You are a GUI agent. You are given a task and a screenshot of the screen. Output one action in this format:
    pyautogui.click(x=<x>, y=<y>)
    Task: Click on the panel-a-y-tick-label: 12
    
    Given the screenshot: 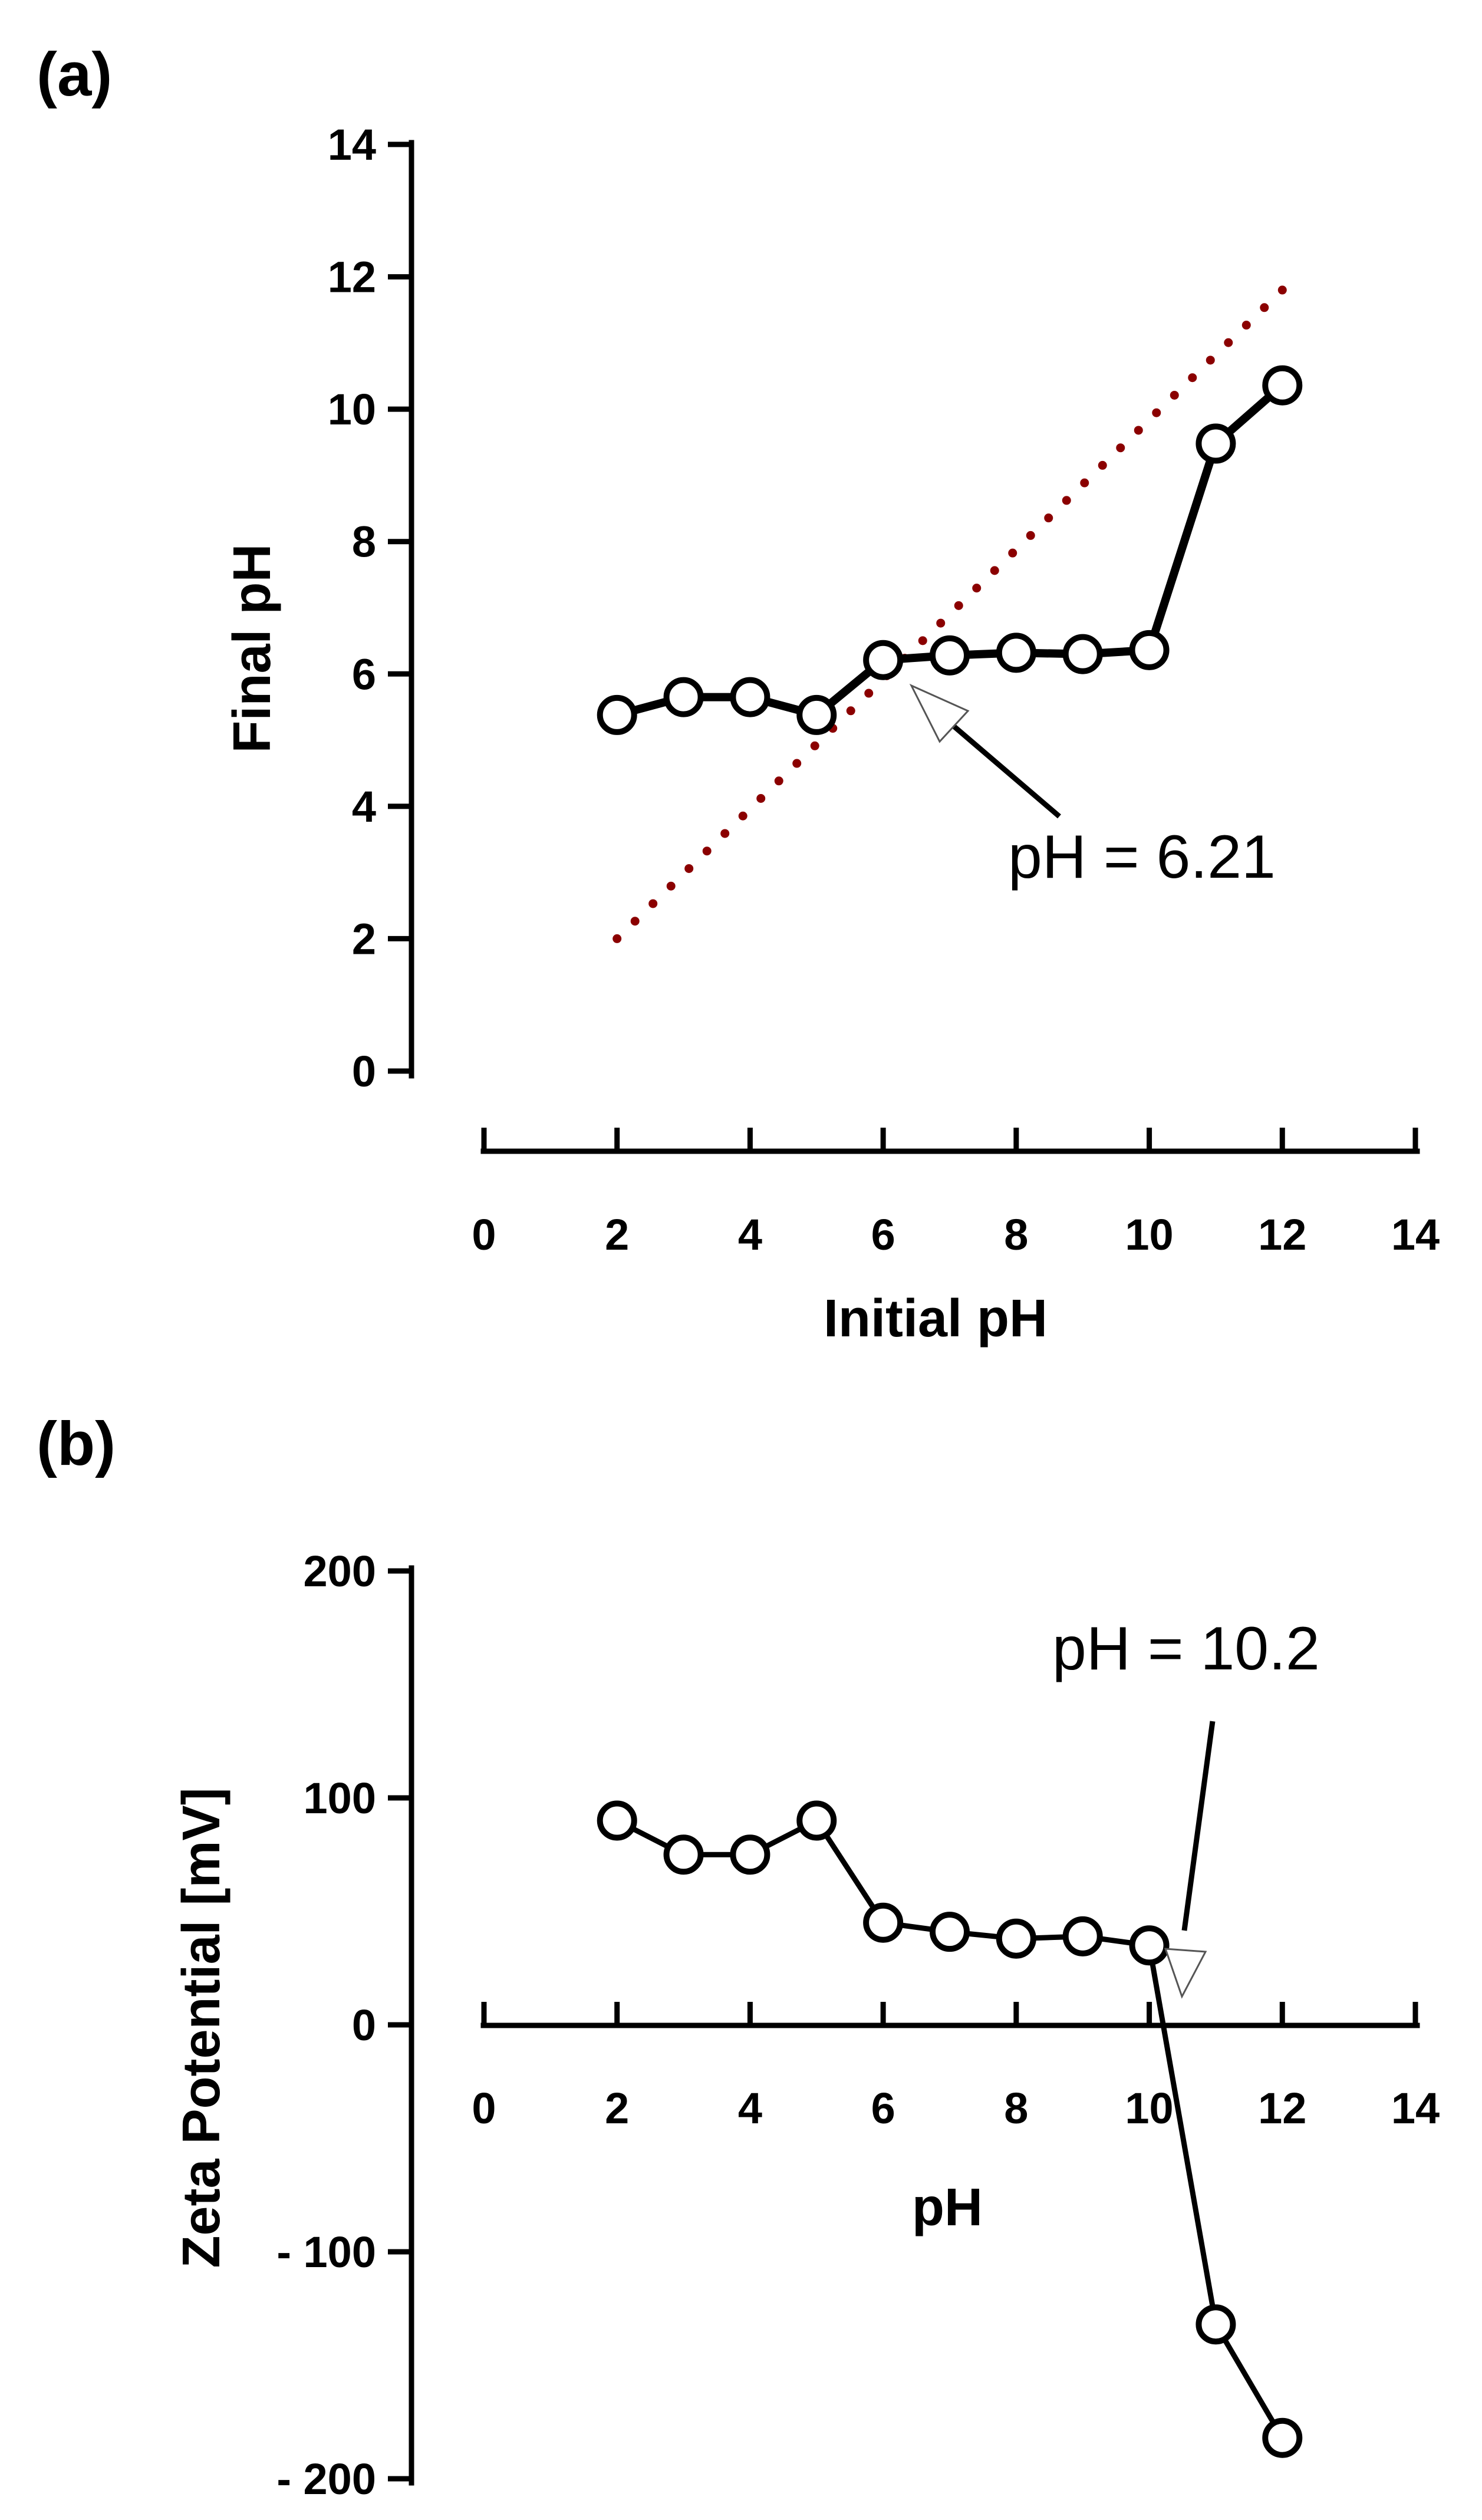 What is the action you would take?
    pyautogui.click(x=352, y=277)
    